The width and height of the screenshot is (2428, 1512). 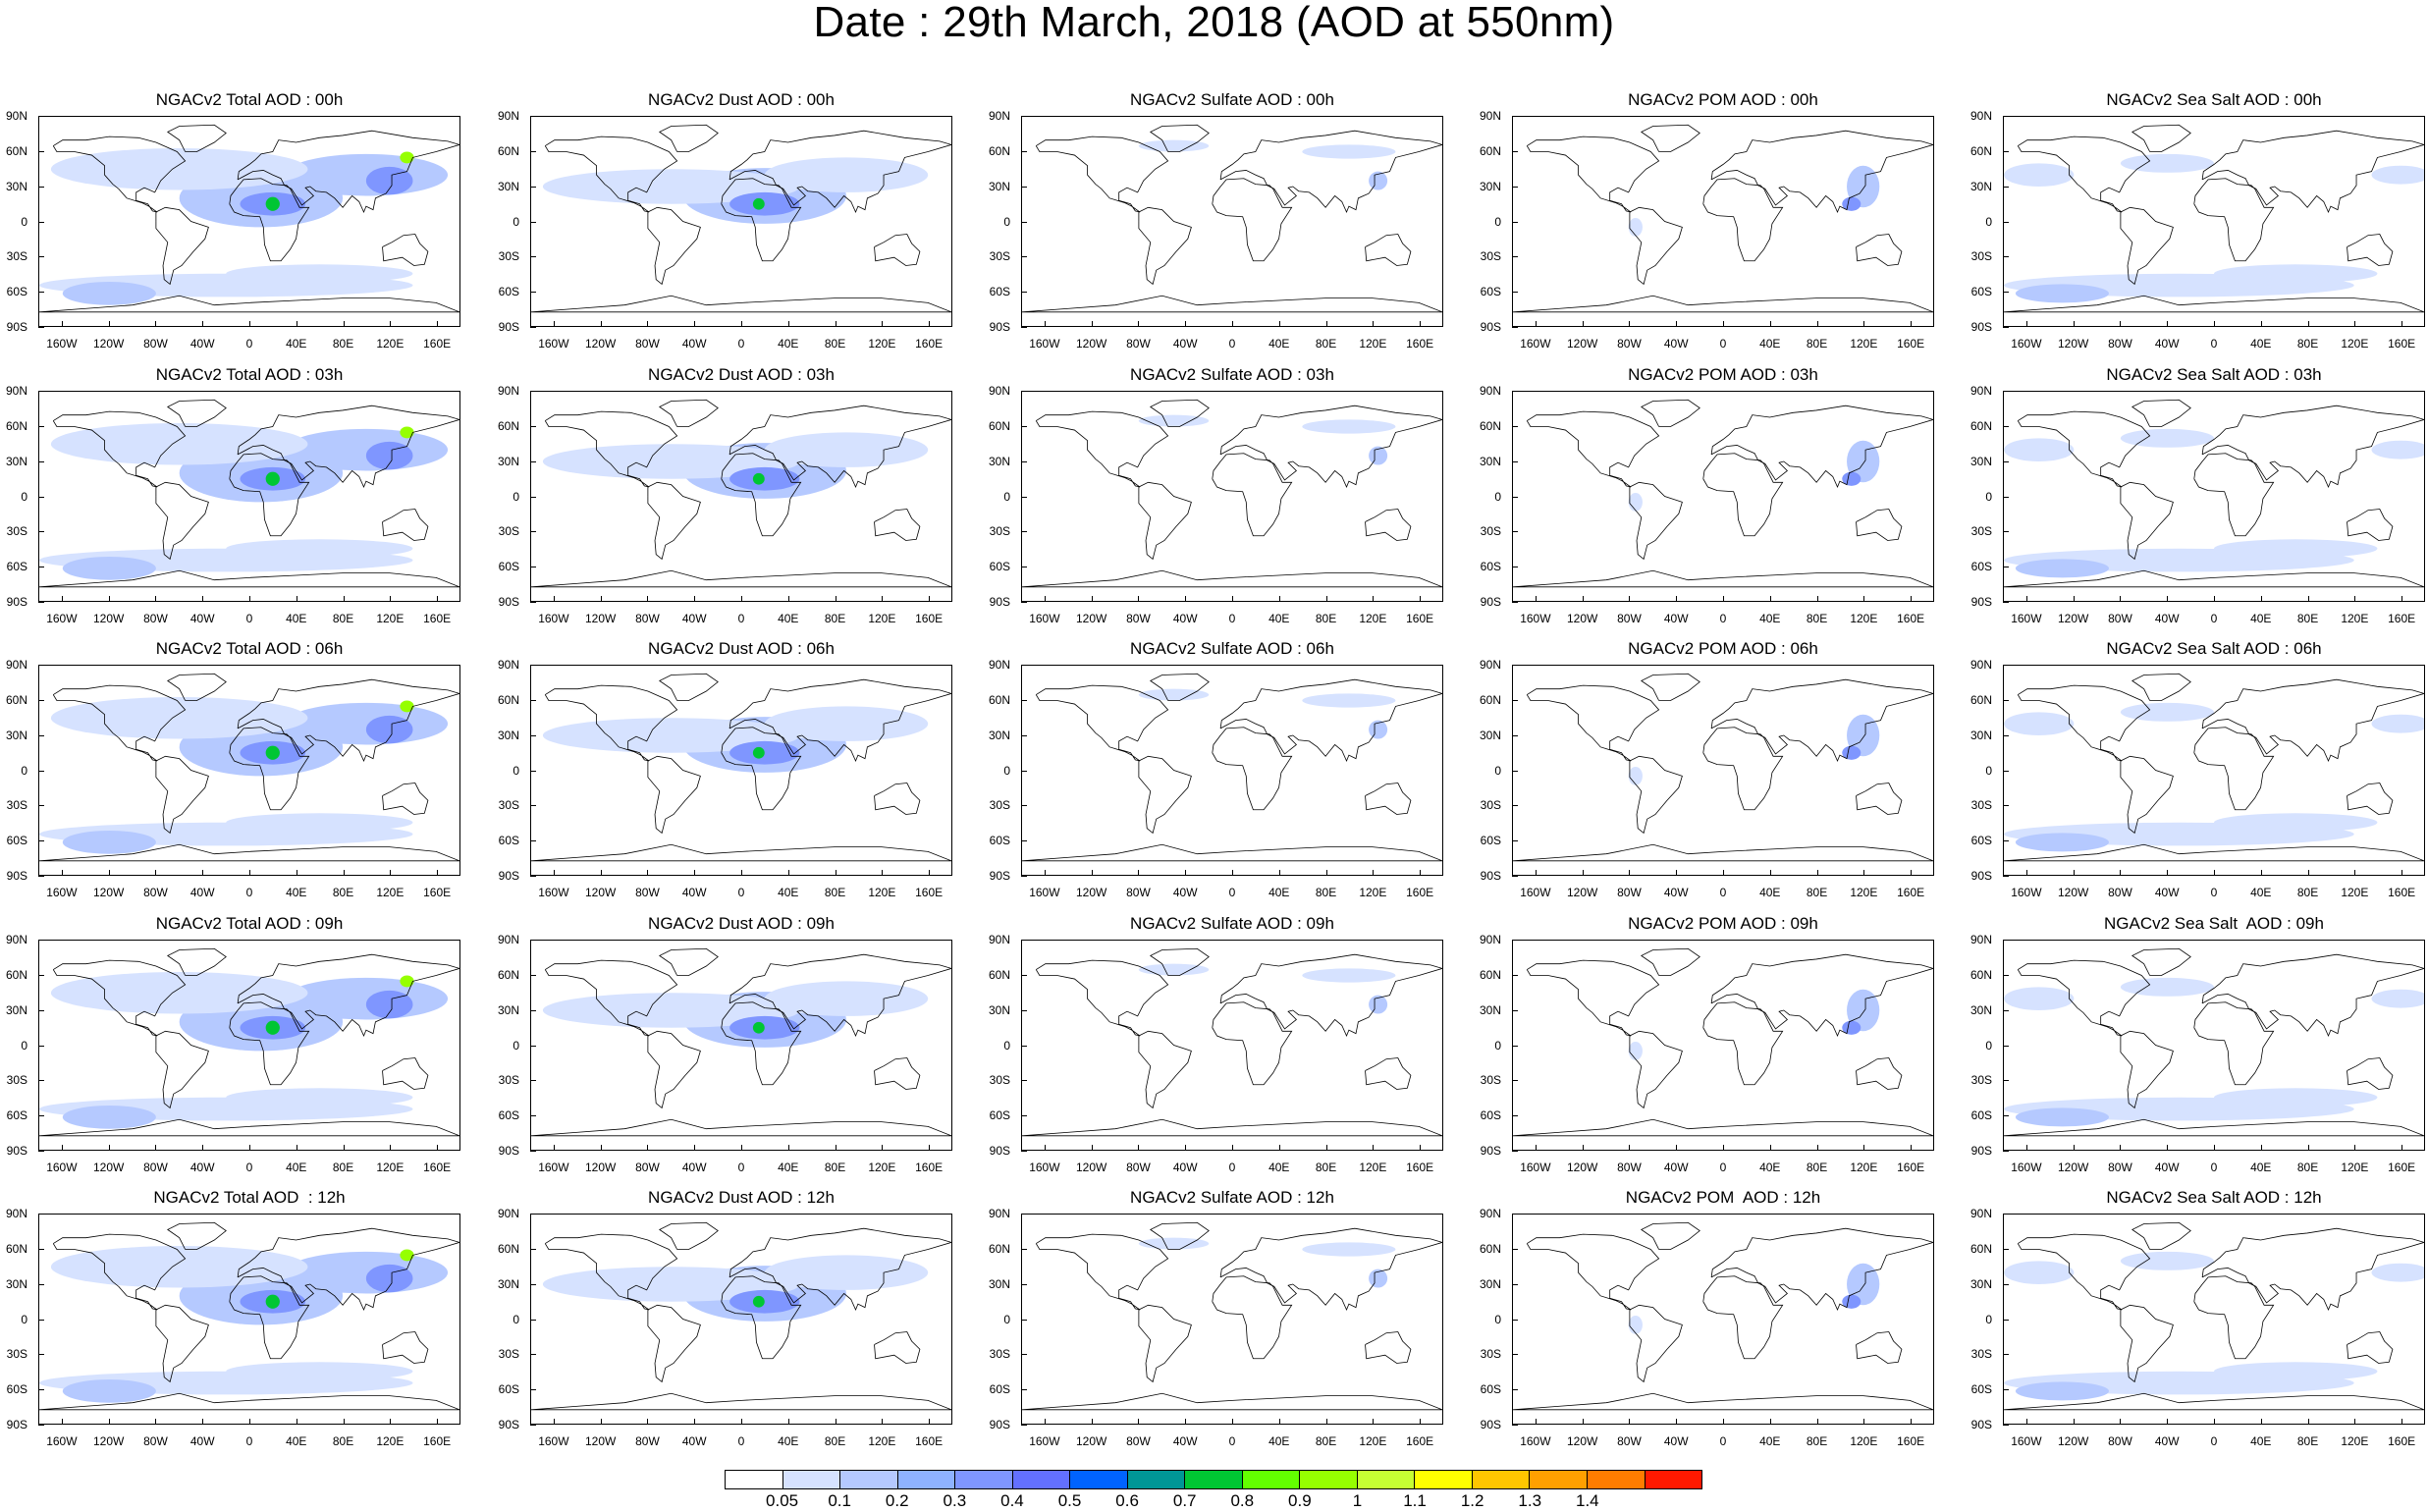 I want to click on aod-map, so click(x=1232, y=768).